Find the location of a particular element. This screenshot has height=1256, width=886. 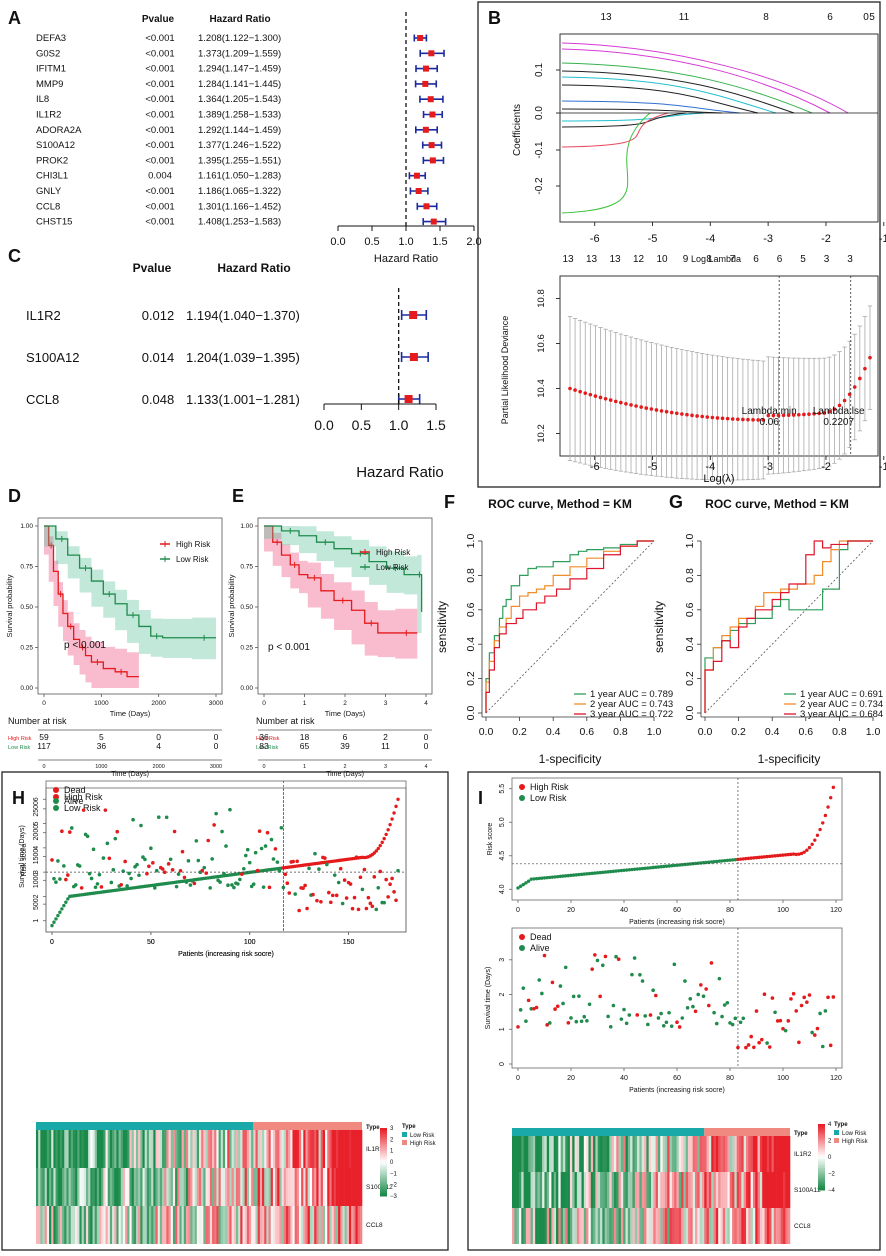

bottom-count-label: 6 is located at coordinates (780, 259).